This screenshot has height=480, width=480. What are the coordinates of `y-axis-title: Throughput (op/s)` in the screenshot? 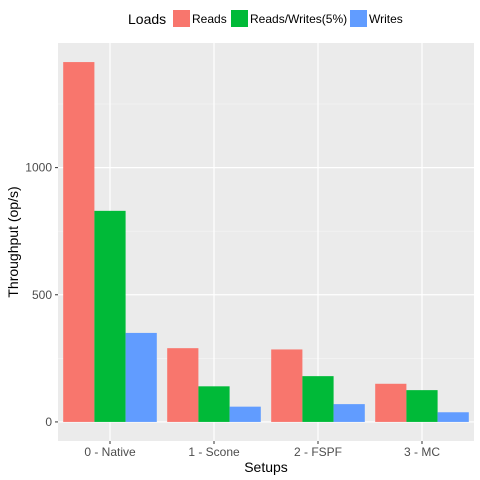 It's located at (13, 241).